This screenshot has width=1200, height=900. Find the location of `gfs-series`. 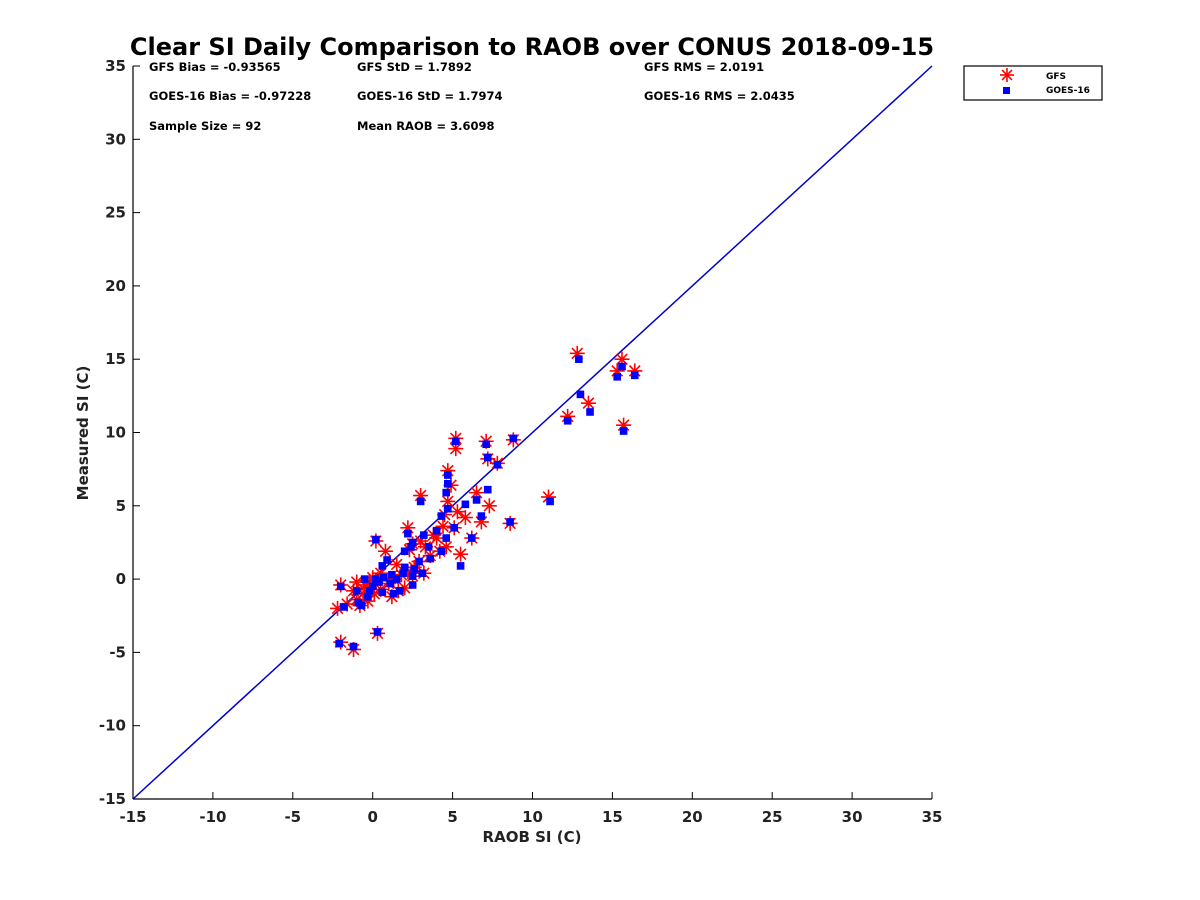

gfs-series is located at coordinates (486, 501).